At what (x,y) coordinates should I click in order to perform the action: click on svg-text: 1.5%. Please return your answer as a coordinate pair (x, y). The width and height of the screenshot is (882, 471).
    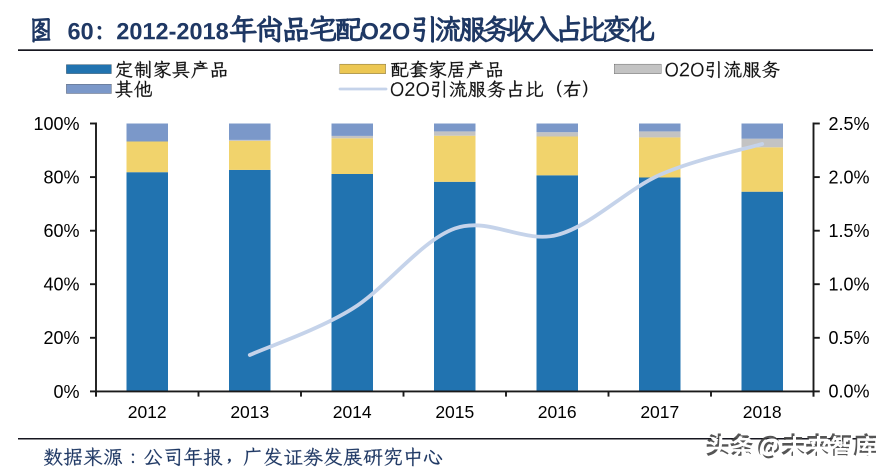
    Looking at the image, I should click on (849, 231).